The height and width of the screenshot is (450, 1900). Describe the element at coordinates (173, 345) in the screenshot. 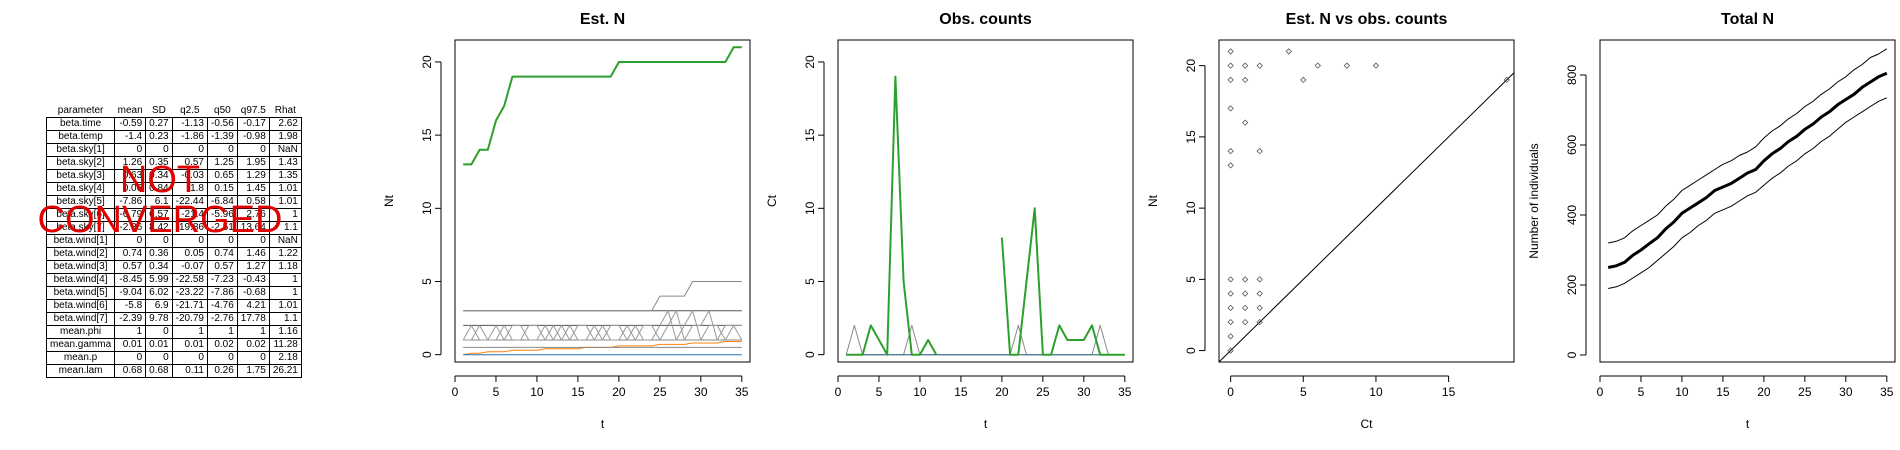

I see `table-row: mean.gamma 0.01 0.01 0.01 0.02 0.02 11.28` at that location.